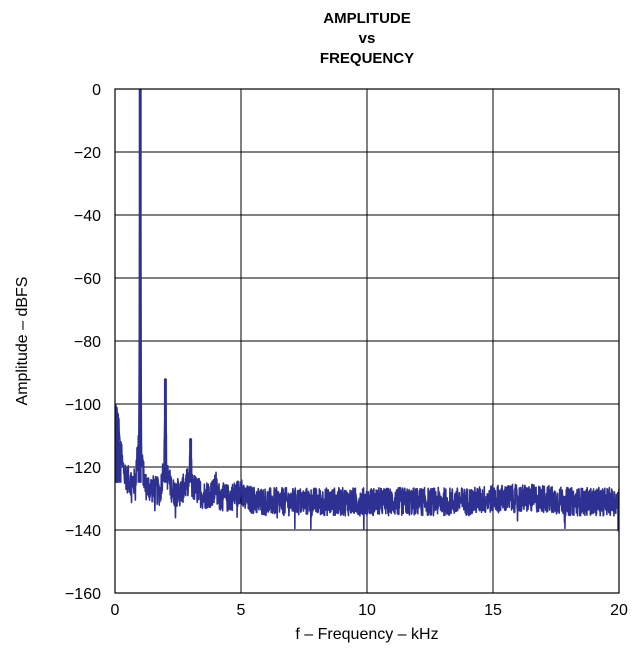 Image resolution: width=632 pixels, height=657 pixels. Describe the element at coordinates (87, 342) in the screenshot. I see `y-tick-label: −80` at that location.